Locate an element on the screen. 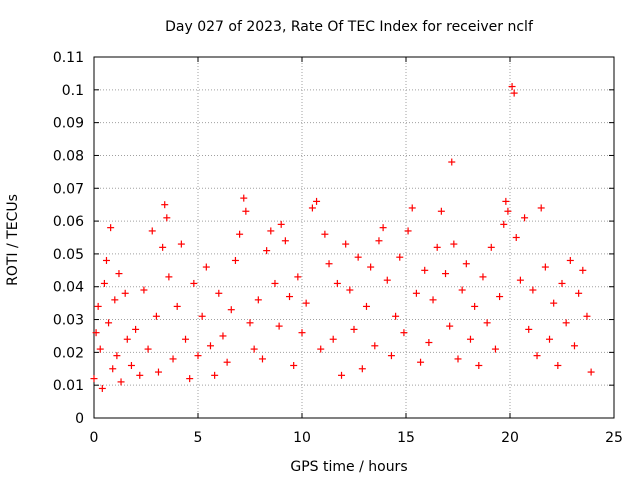  x-tick-label-2: 10 is located at coordinates (302, 438).